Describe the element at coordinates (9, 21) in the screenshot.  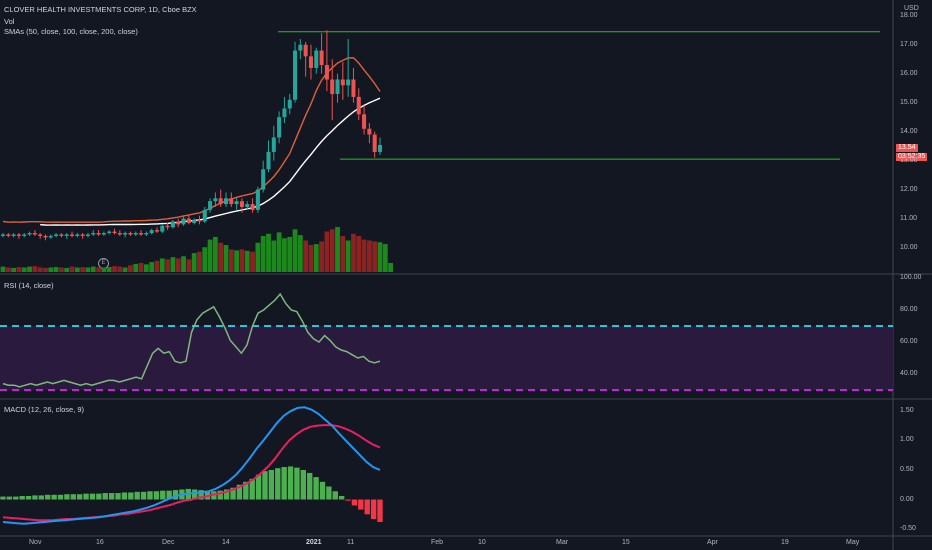
I see `volume-label: Vol` at that location.